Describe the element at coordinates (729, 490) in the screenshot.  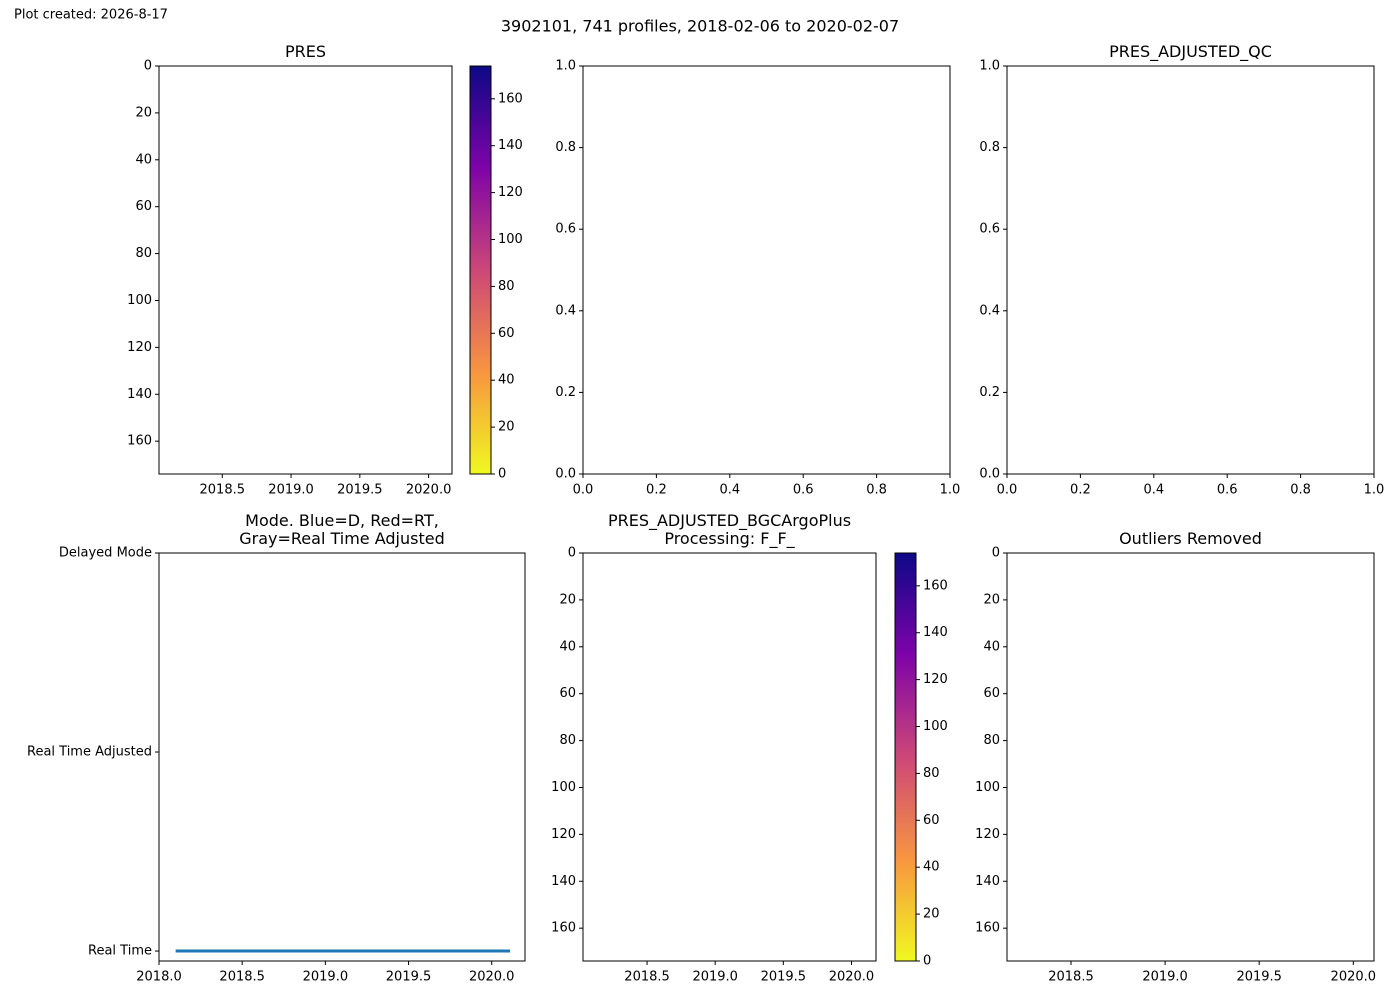
I see `x-tick-label: 0.4` at that location.